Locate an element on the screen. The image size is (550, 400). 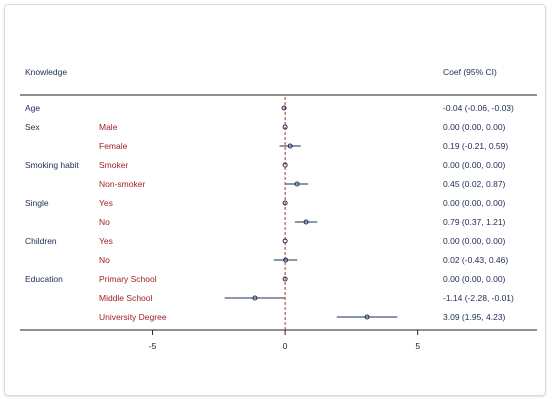
category-label: Smoker is located at coordinates (113, 165).